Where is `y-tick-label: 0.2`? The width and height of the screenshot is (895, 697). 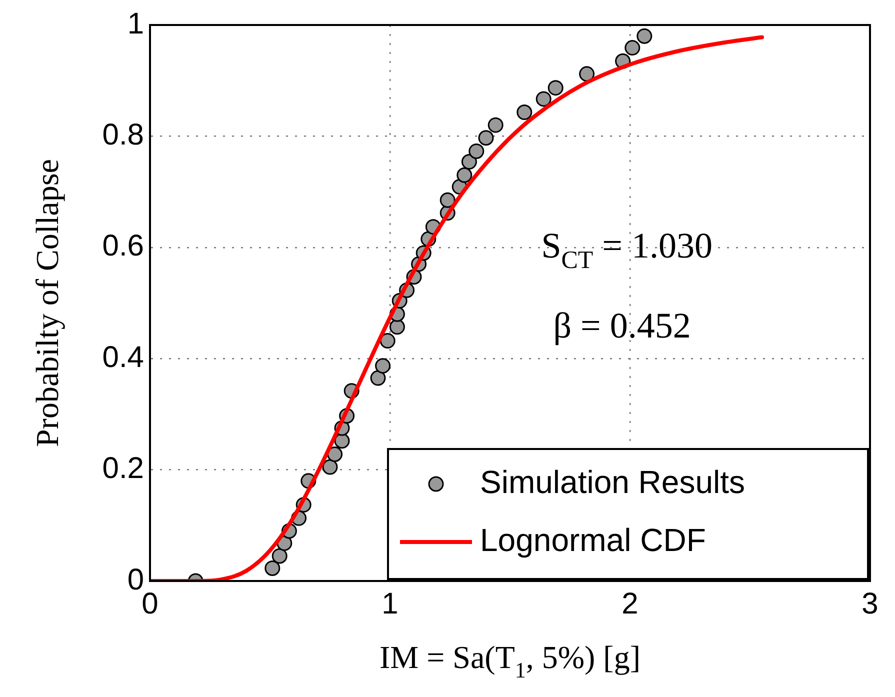 y-tick-label: 0.2 is located at coordinates (123, 469).